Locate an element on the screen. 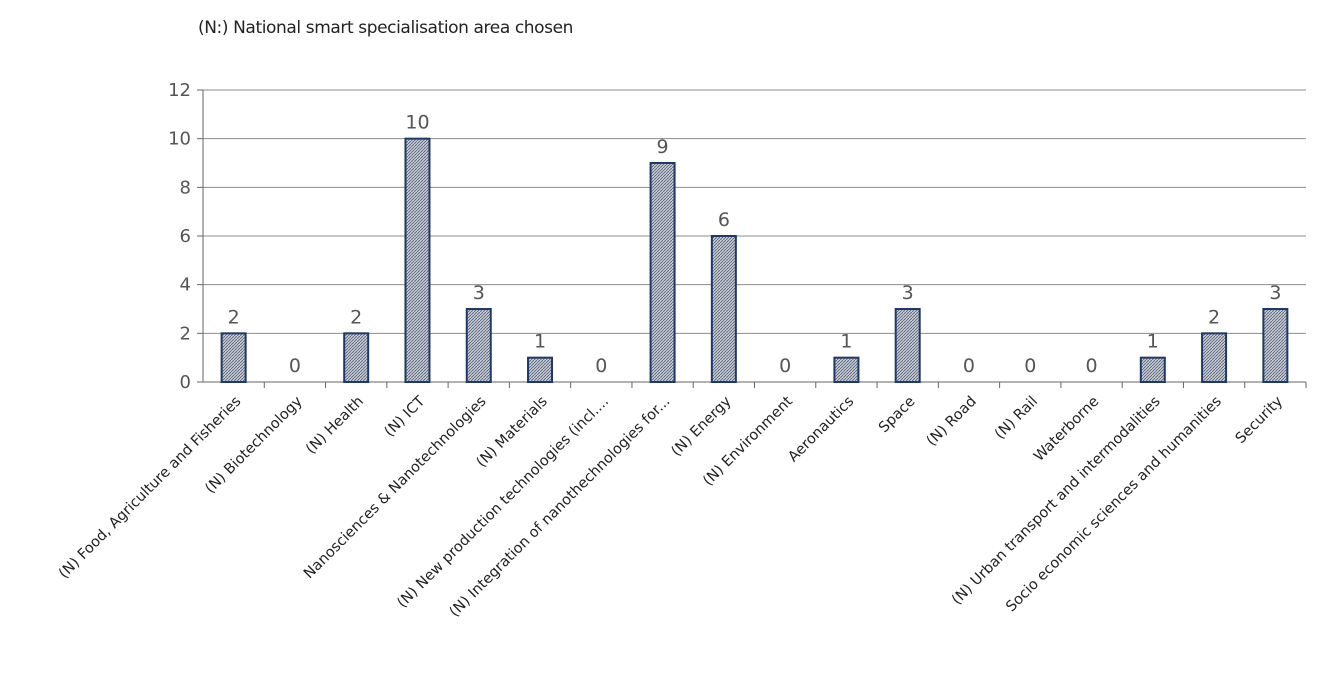 The width and height of the screenshot is (1319, 673). x-tick-label: Socio economic sciences and humanities is located at coordinates (1114, 505).